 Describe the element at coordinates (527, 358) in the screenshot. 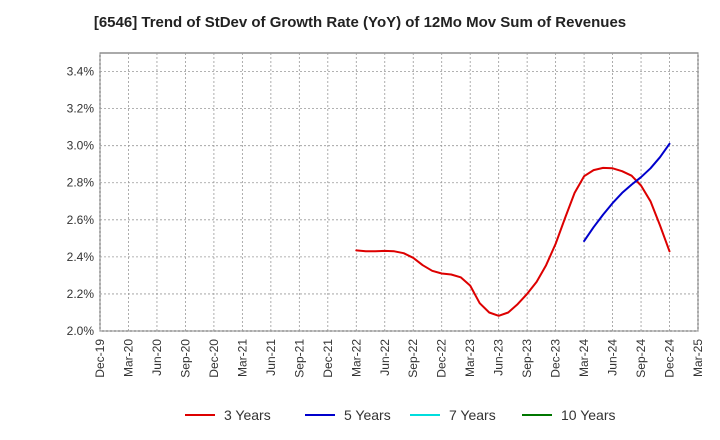

I see `x-tick-label: Sep-23` at that location.